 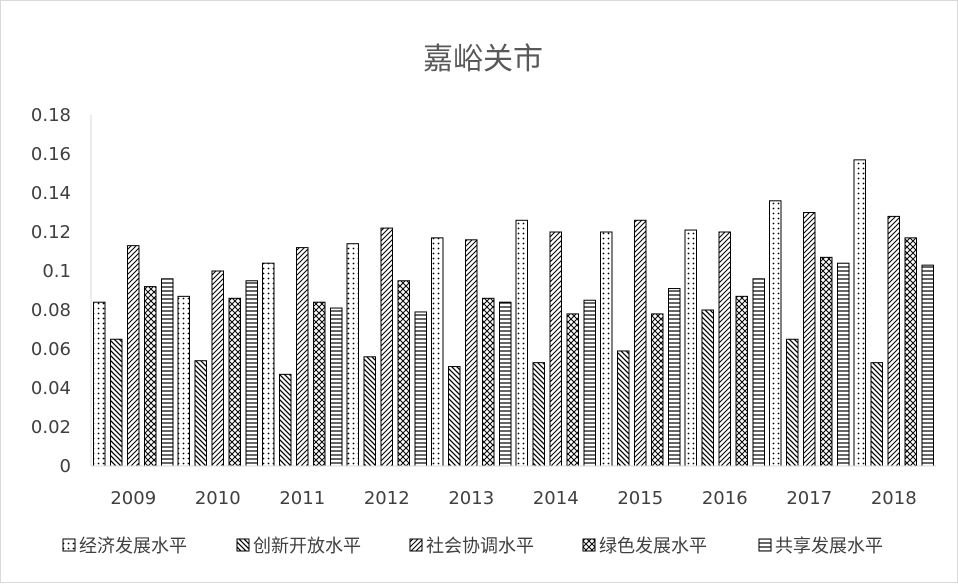 I want to click on bar-4-2017, so click(x=826, y=361).